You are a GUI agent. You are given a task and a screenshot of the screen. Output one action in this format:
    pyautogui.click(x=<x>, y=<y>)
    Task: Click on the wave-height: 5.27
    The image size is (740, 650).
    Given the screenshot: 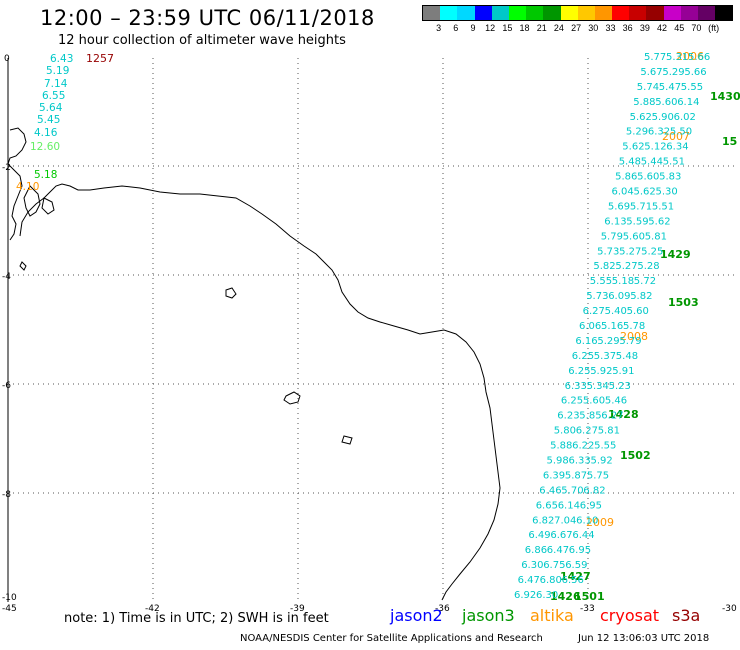 What is the action you would take?
    pyautogui.click(x=626, y=266)
    